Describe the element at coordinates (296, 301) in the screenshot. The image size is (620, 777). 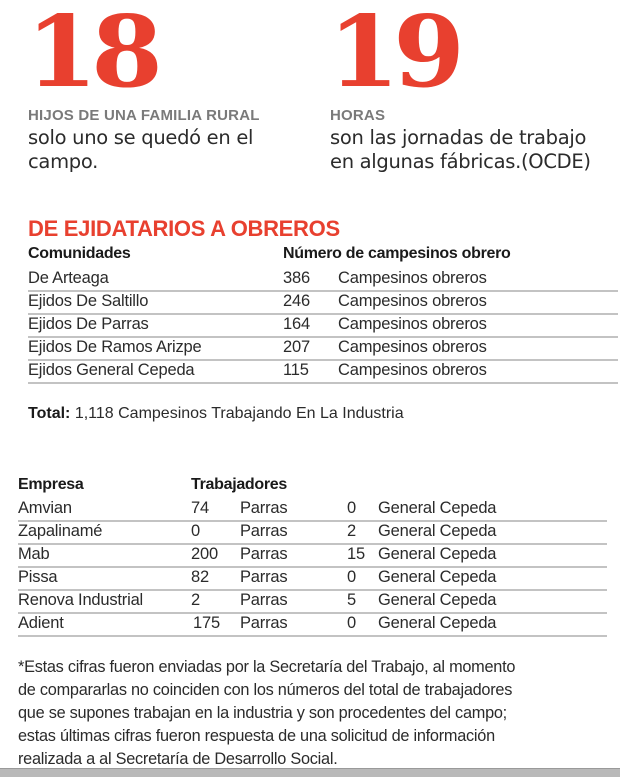
I see `community-count: 246` at that location.